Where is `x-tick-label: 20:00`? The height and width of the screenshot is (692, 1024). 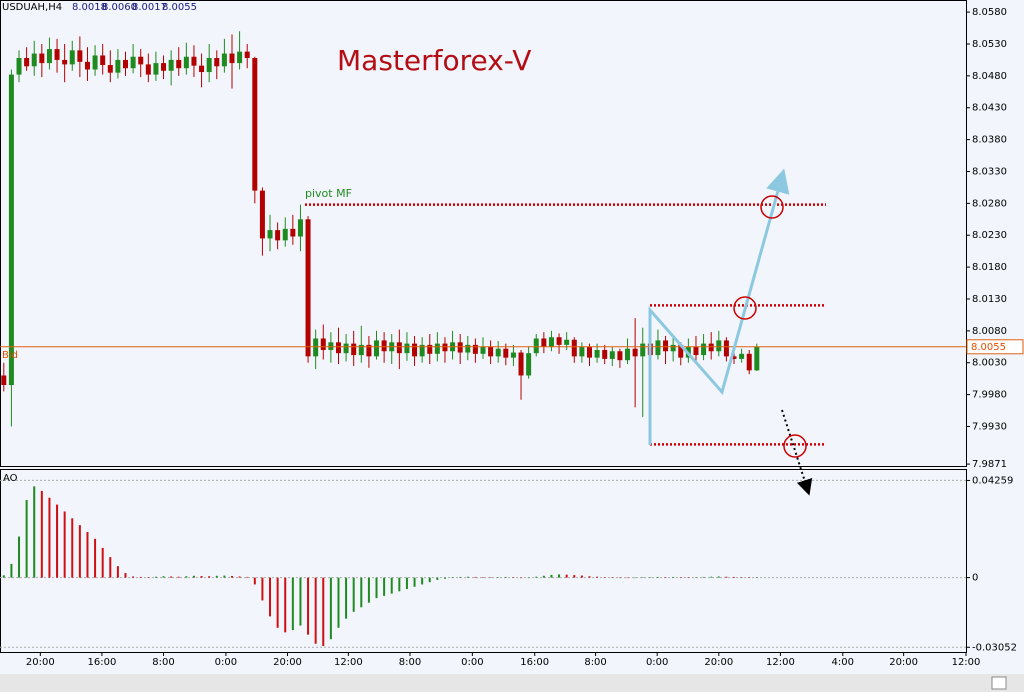 x-tick-label: 20:00 is located at coordinates (287, 662).